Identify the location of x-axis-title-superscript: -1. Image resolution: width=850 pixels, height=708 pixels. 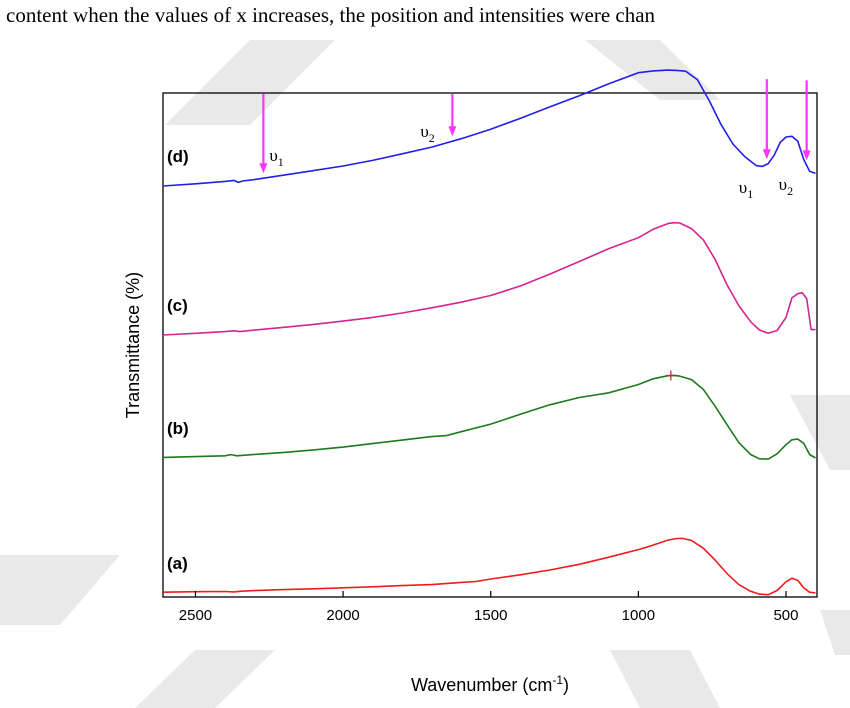
(557, 680).